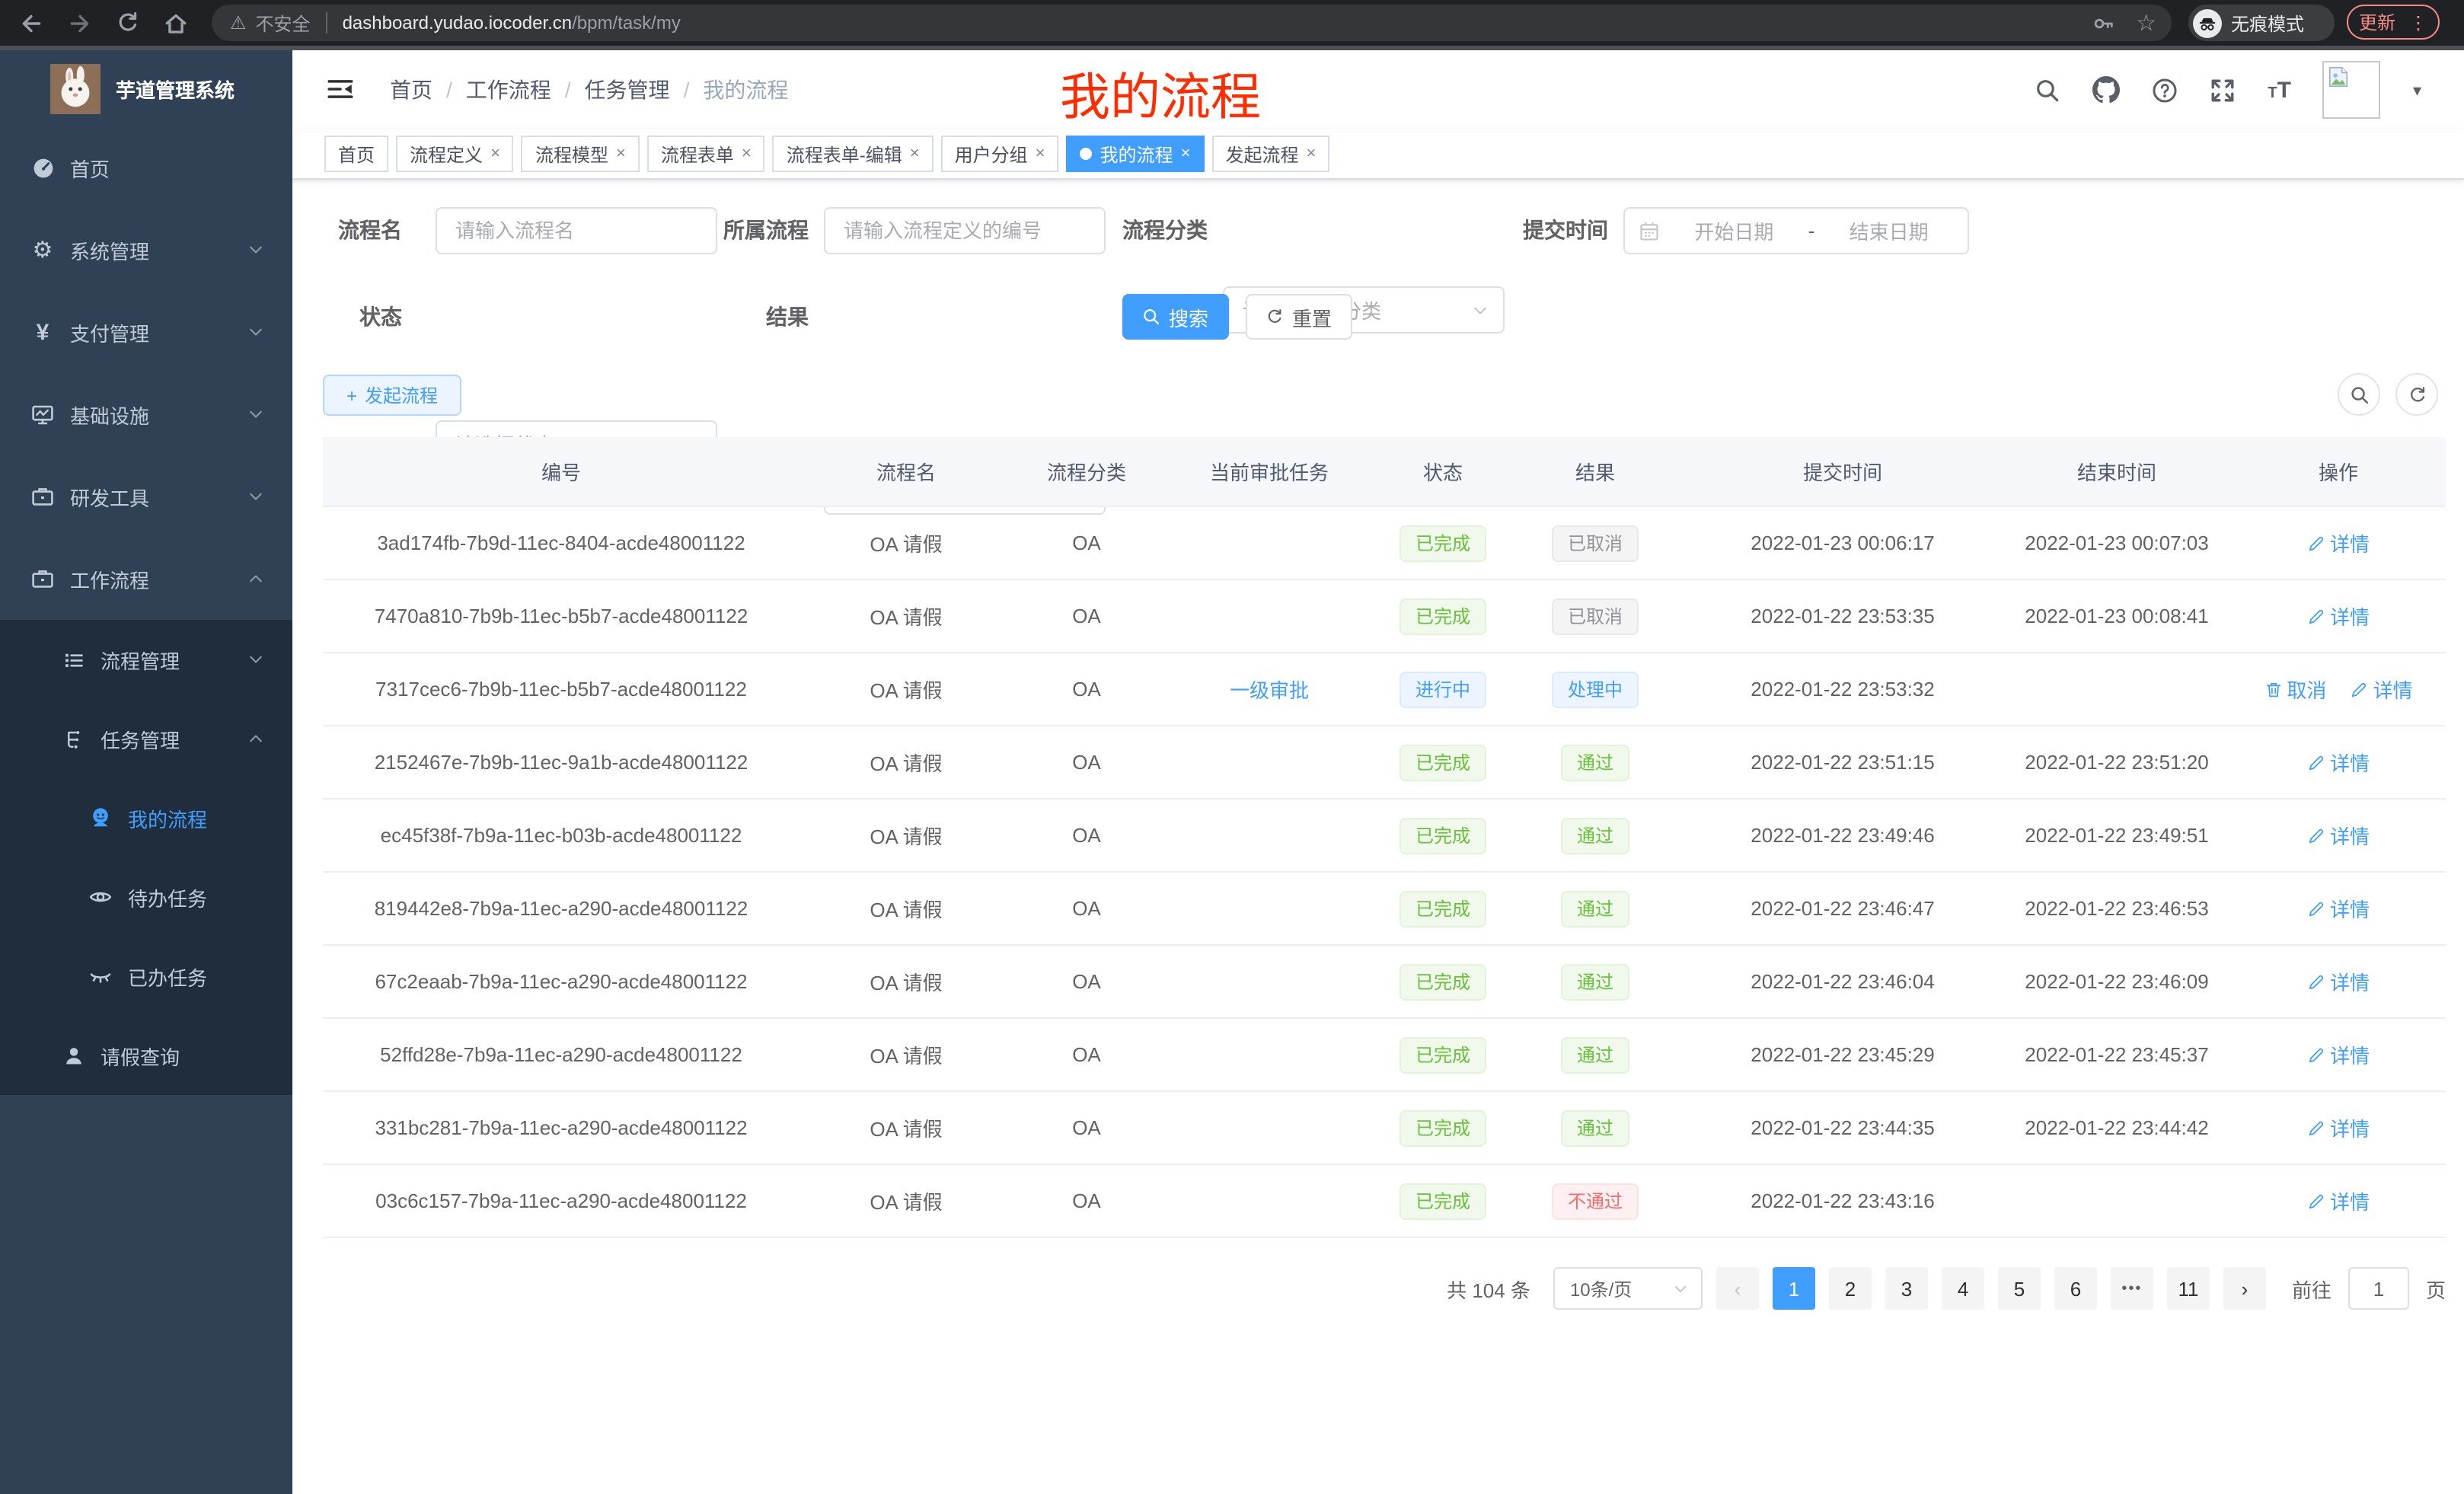  I want to click on cell-name: OA 请假, so click(906, 616).